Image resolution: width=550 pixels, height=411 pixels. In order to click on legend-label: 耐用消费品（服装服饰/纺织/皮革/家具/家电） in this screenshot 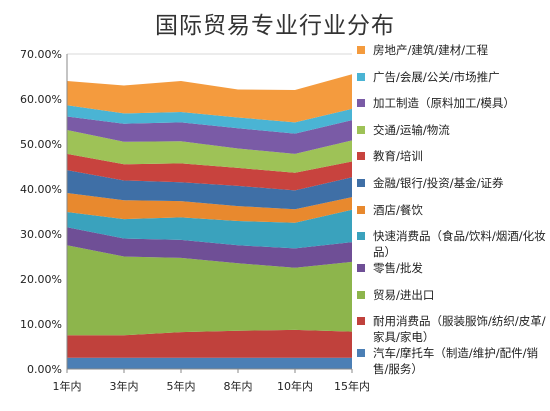, I will do `click(459, 329)`.